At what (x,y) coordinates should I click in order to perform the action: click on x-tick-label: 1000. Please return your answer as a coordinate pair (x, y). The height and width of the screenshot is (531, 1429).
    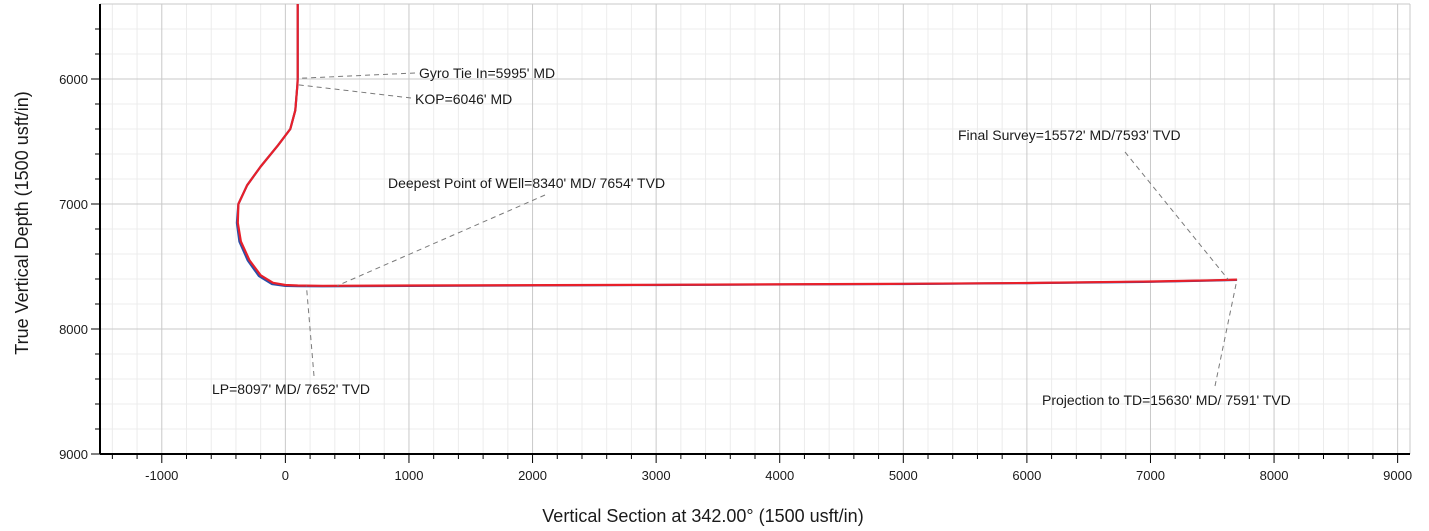
    Looking at the image, I should click on (409, 475).